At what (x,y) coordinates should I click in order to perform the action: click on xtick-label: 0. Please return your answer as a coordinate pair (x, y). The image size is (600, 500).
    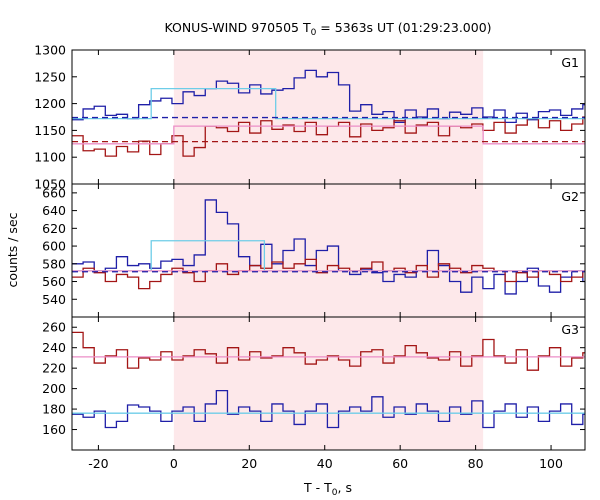
    Looking at the image, I should click on (174, 463).